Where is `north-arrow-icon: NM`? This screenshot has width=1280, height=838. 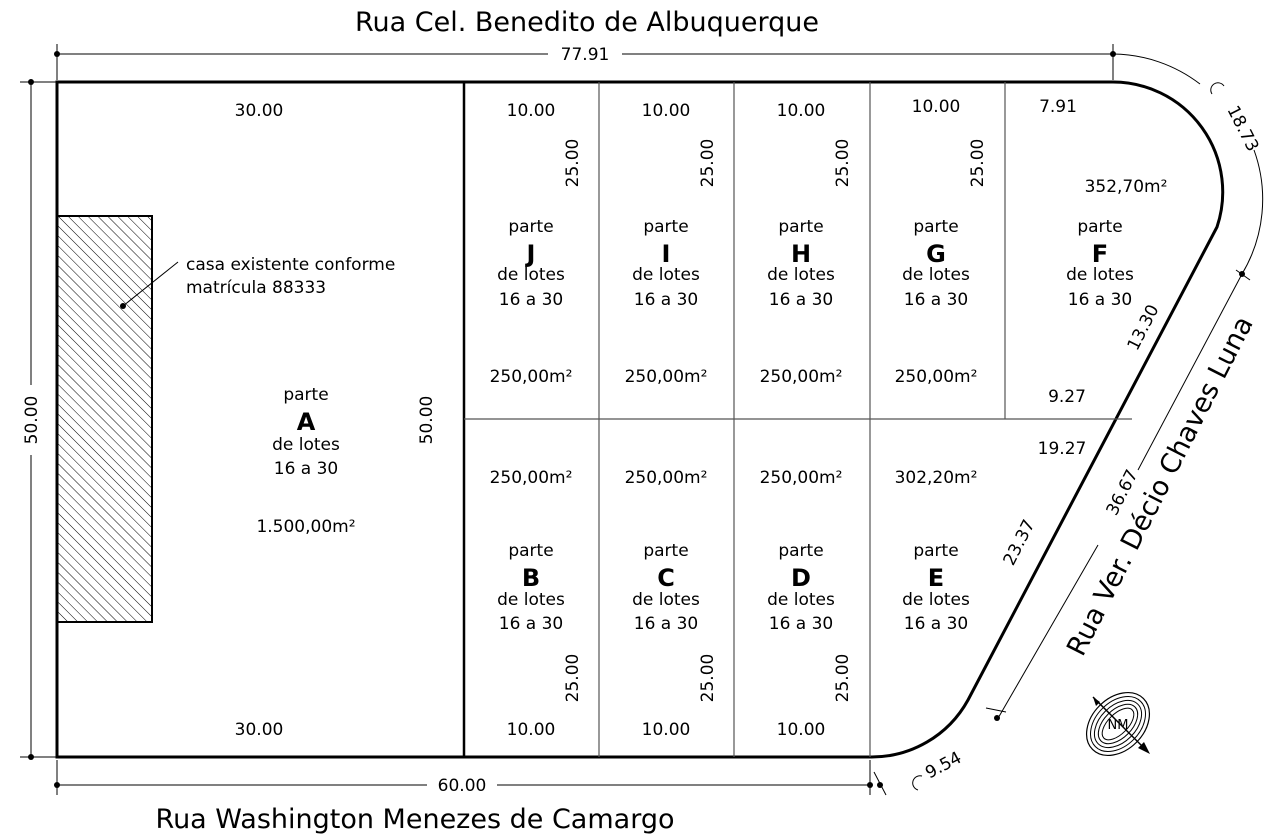
north-arrow-icon: NM is located at coordinates (1118, 724).